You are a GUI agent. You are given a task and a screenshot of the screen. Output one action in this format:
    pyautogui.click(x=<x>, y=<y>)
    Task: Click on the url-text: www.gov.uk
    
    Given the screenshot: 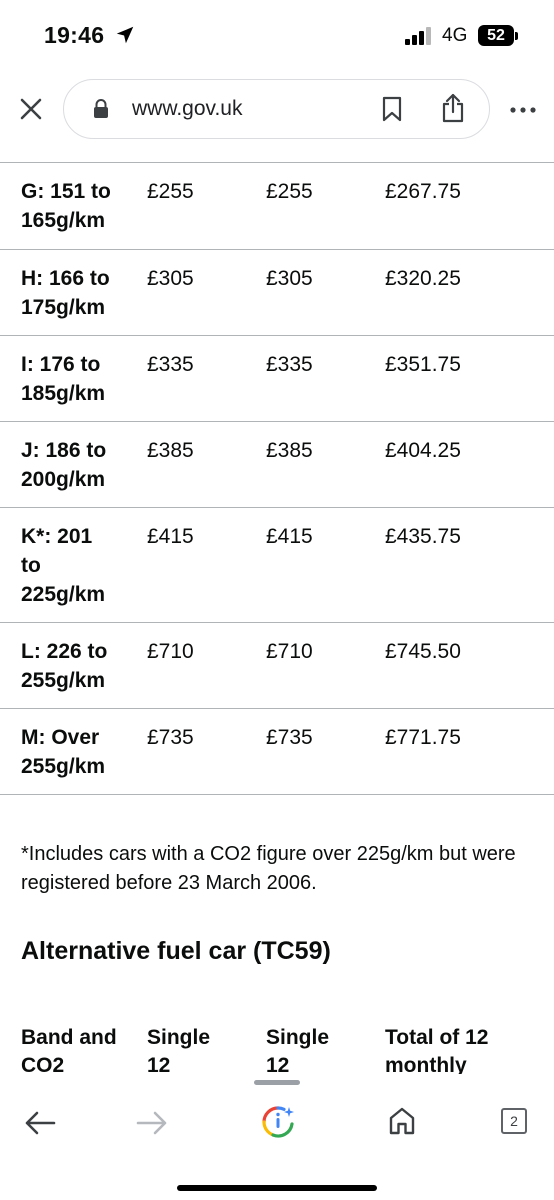 What is the action you would take?
    pyautogui.click(x=187, y=108)
    